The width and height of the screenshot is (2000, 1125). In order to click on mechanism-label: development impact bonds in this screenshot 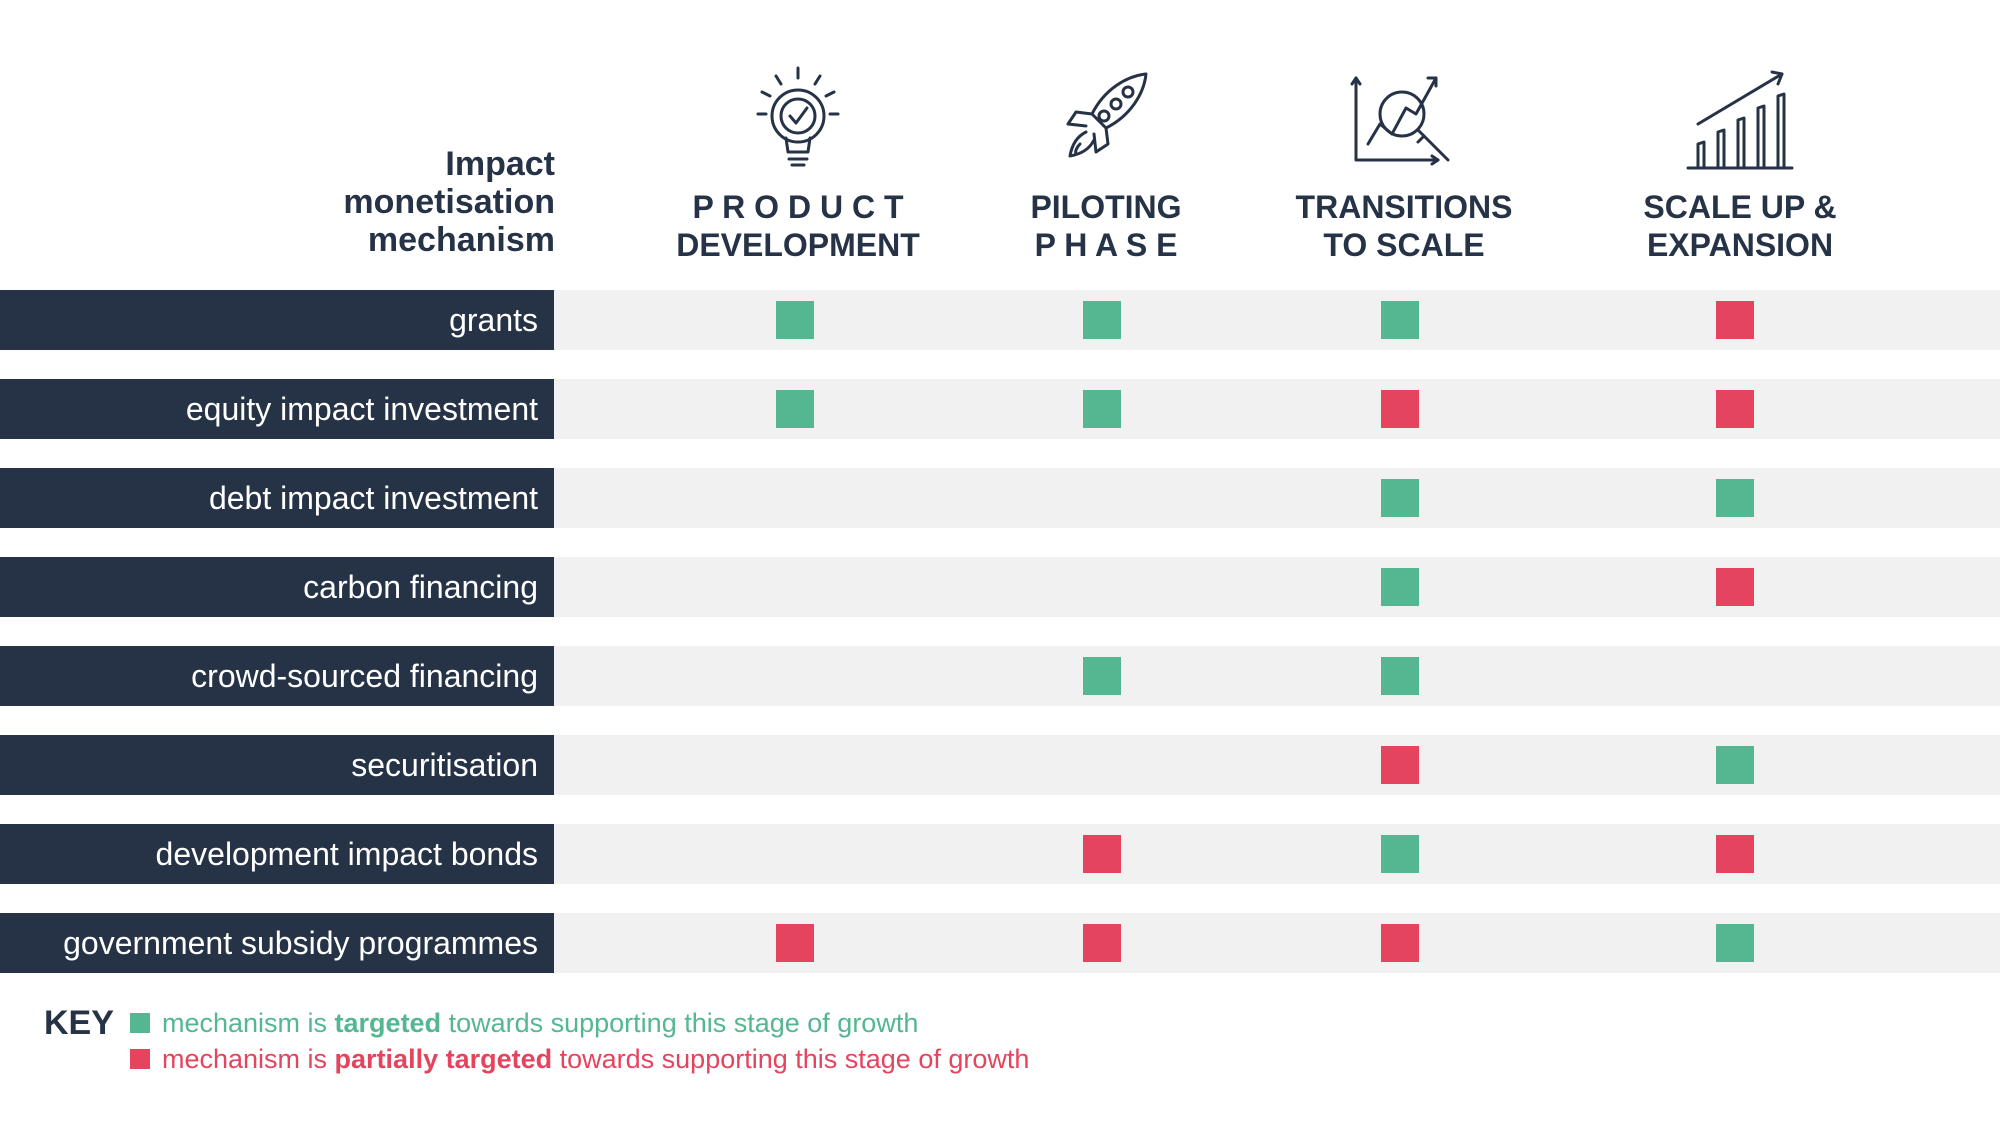, I will do `click(277, 854)`.